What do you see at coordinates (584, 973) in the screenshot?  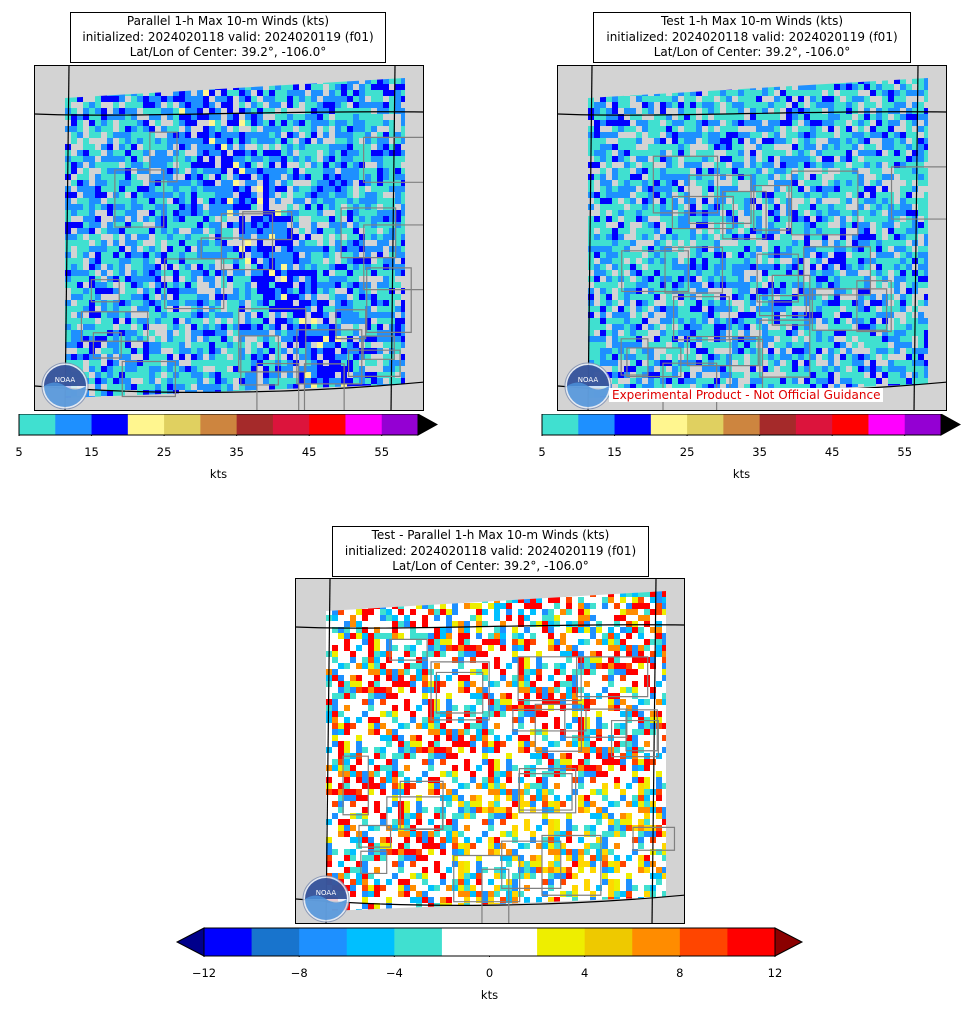 I see `colorbar-tick-label: 4` at bounding box center [584, 973].